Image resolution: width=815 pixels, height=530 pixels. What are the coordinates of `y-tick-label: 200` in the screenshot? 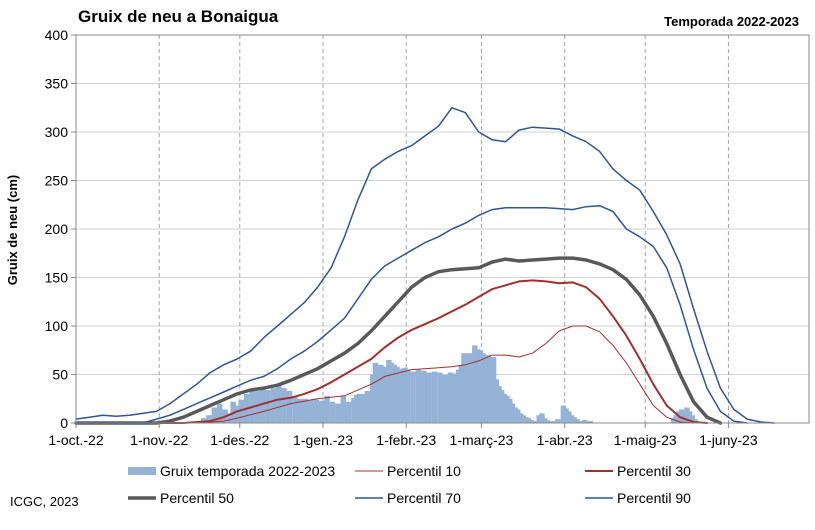 It's located at (57, 229).